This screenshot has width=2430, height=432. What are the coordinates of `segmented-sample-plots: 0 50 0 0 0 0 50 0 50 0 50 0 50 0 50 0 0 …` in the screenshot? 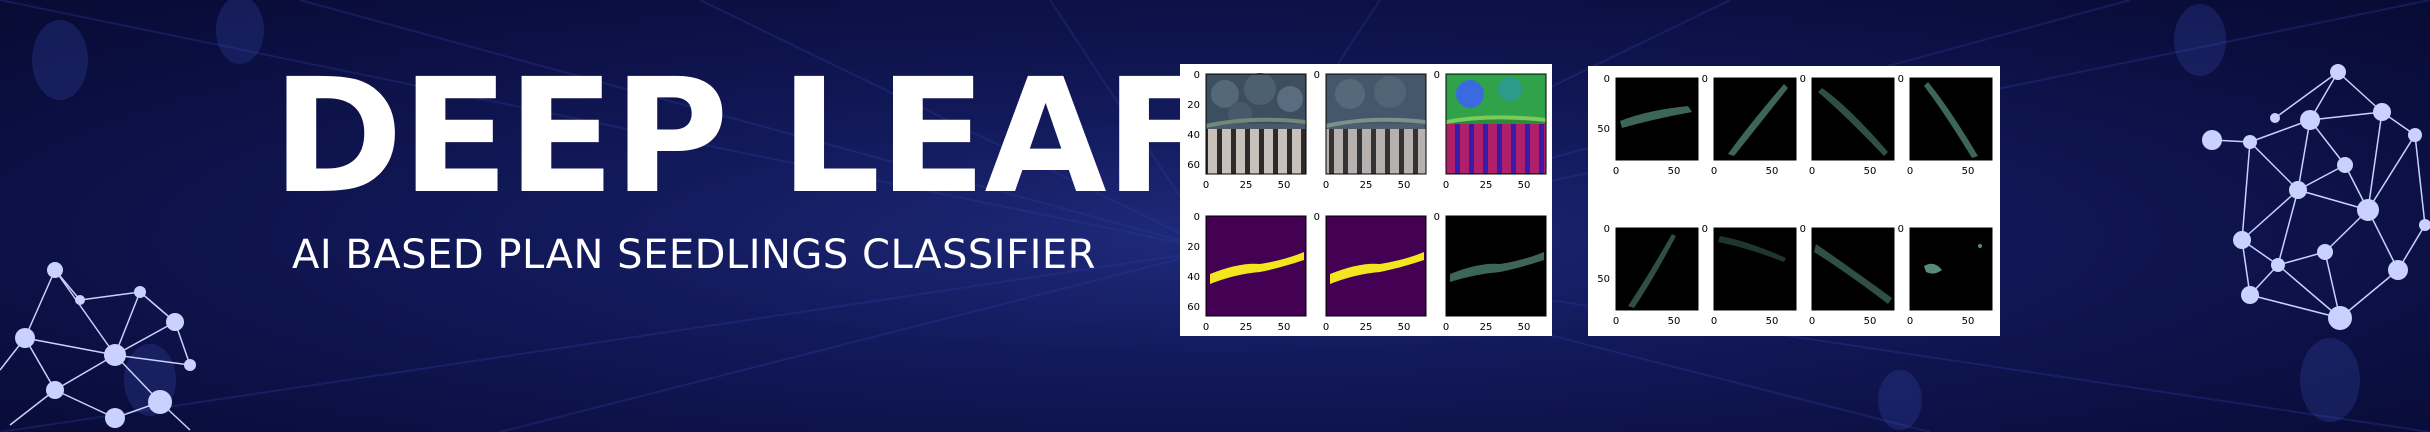 It's located at (1795, 200).